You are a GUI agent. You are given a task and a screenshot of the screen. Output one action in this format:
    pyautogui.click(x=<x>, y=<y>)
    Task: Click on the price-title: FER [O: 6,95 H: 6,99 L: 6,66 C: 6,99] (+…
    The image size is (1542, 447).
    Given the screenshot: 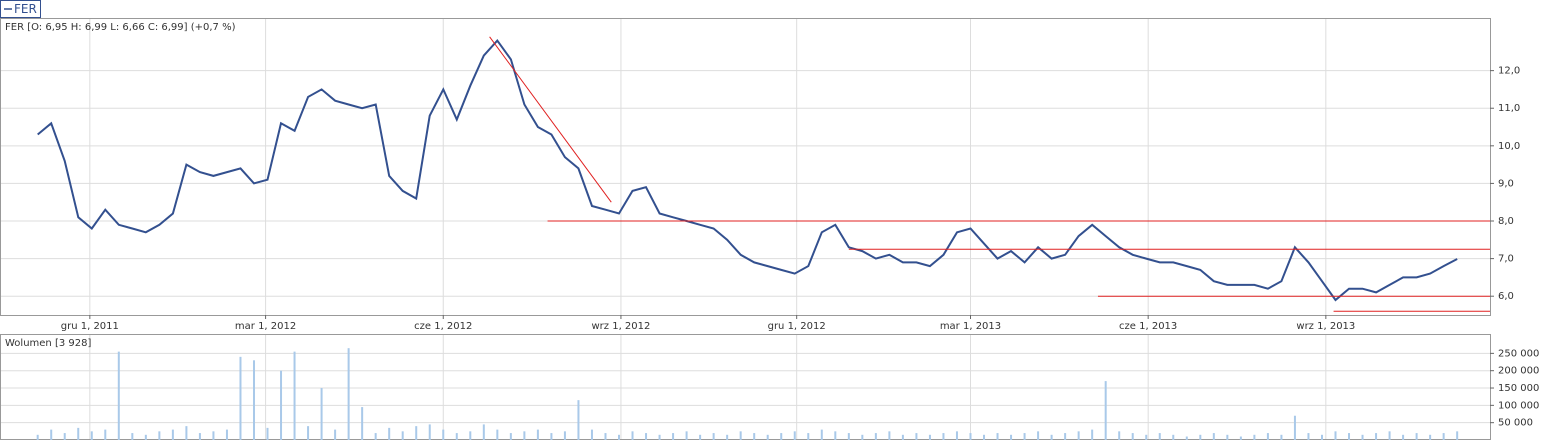 What is the action you would take?
    pyautogui.click(x=120, y=27)
    